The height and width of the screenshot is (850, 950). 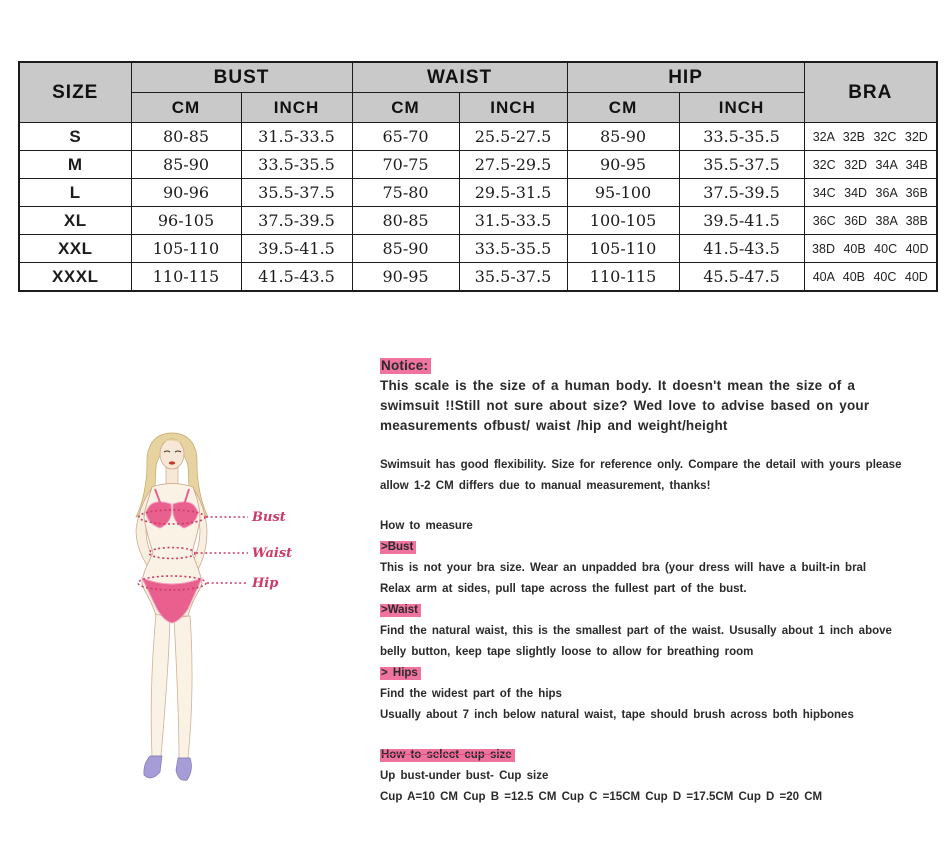 I want to click on hip-label: Hip, so click(x=264, y=583).